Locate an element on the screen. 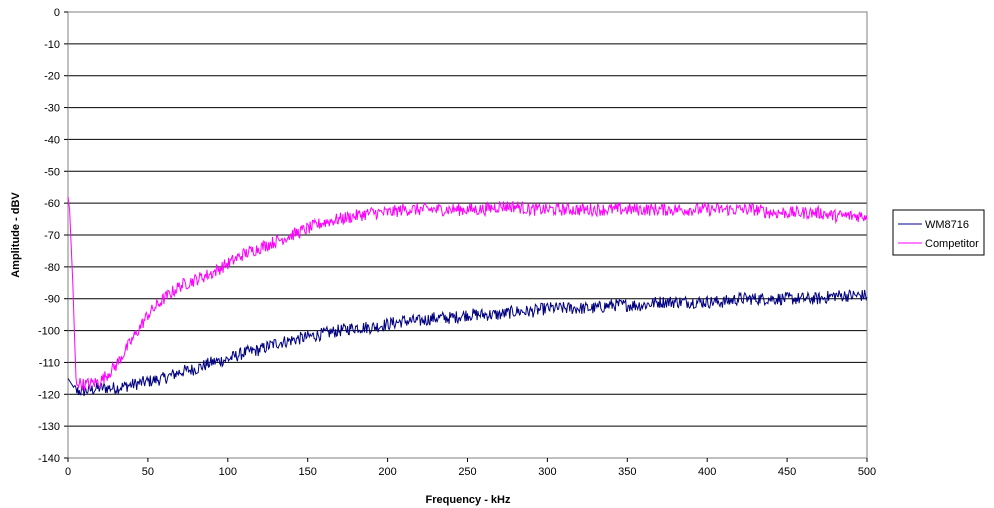 This screenshot has height=508, width=994. legend-box is located at coordinates (938, 232).